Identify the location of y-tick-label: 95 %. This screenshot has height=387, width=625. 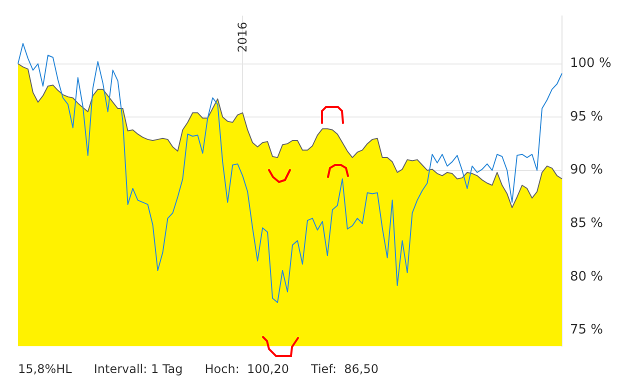
(587, 116).